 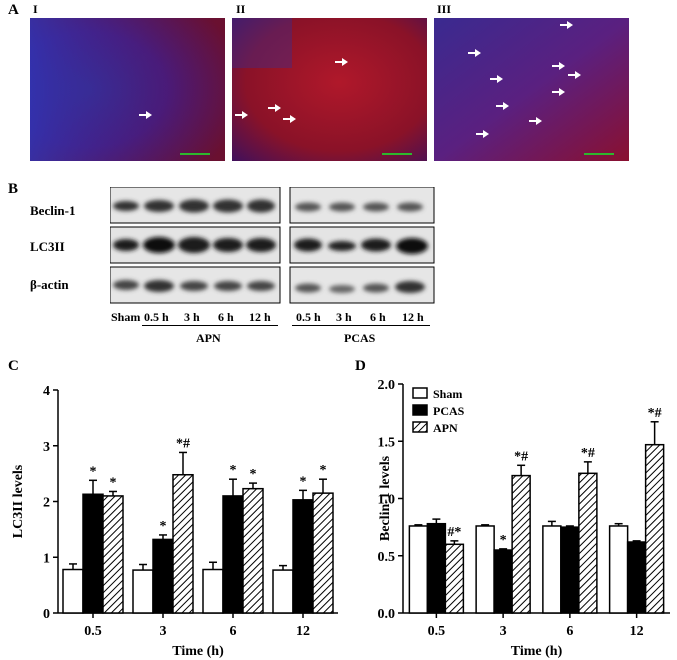 What do you see at coordinates (387, 442) in the screenshot?
I see `y-tick-label: 1.5` at bounding box center [387, 442].